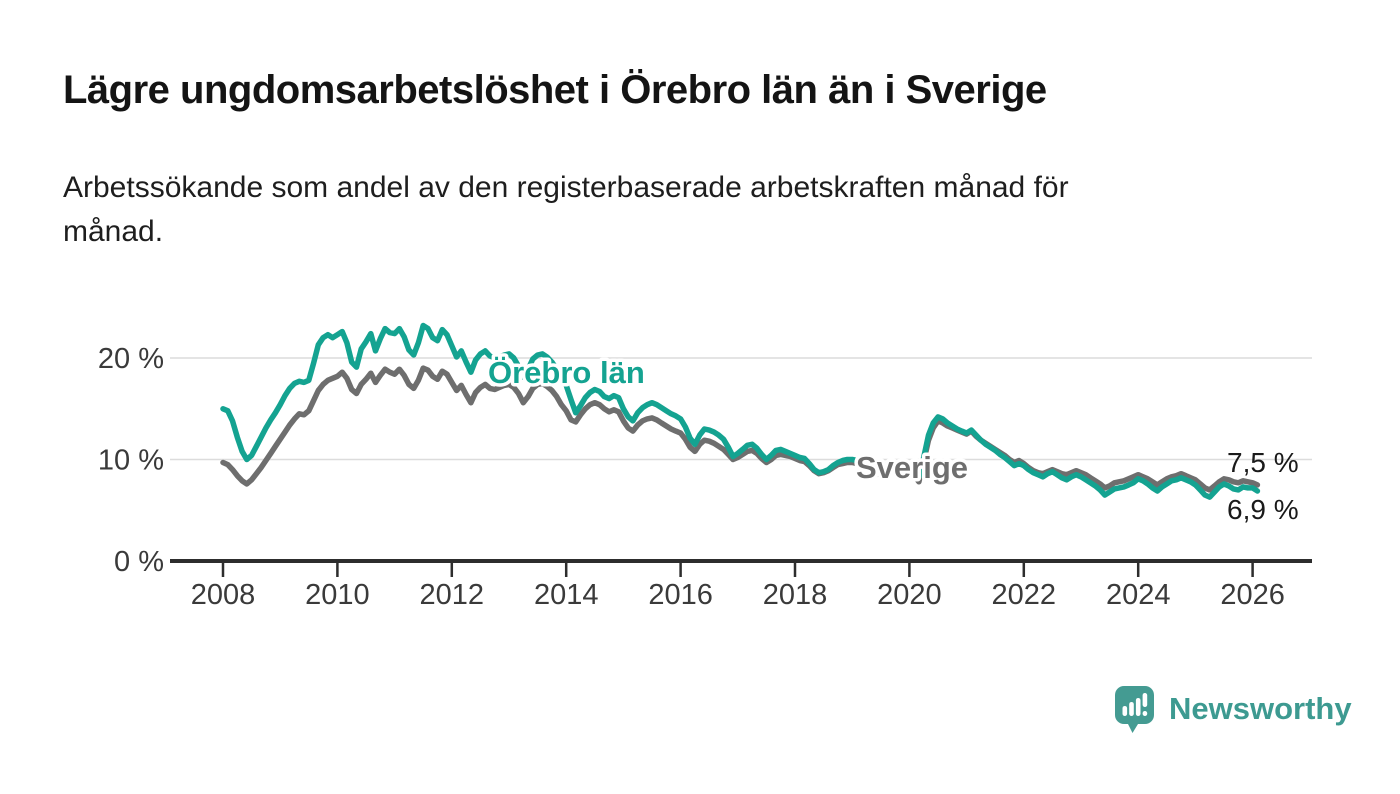  Describe the element at coordinates (680, 595) in the screenshot. I see `x-tick-label: 2016` at that location.